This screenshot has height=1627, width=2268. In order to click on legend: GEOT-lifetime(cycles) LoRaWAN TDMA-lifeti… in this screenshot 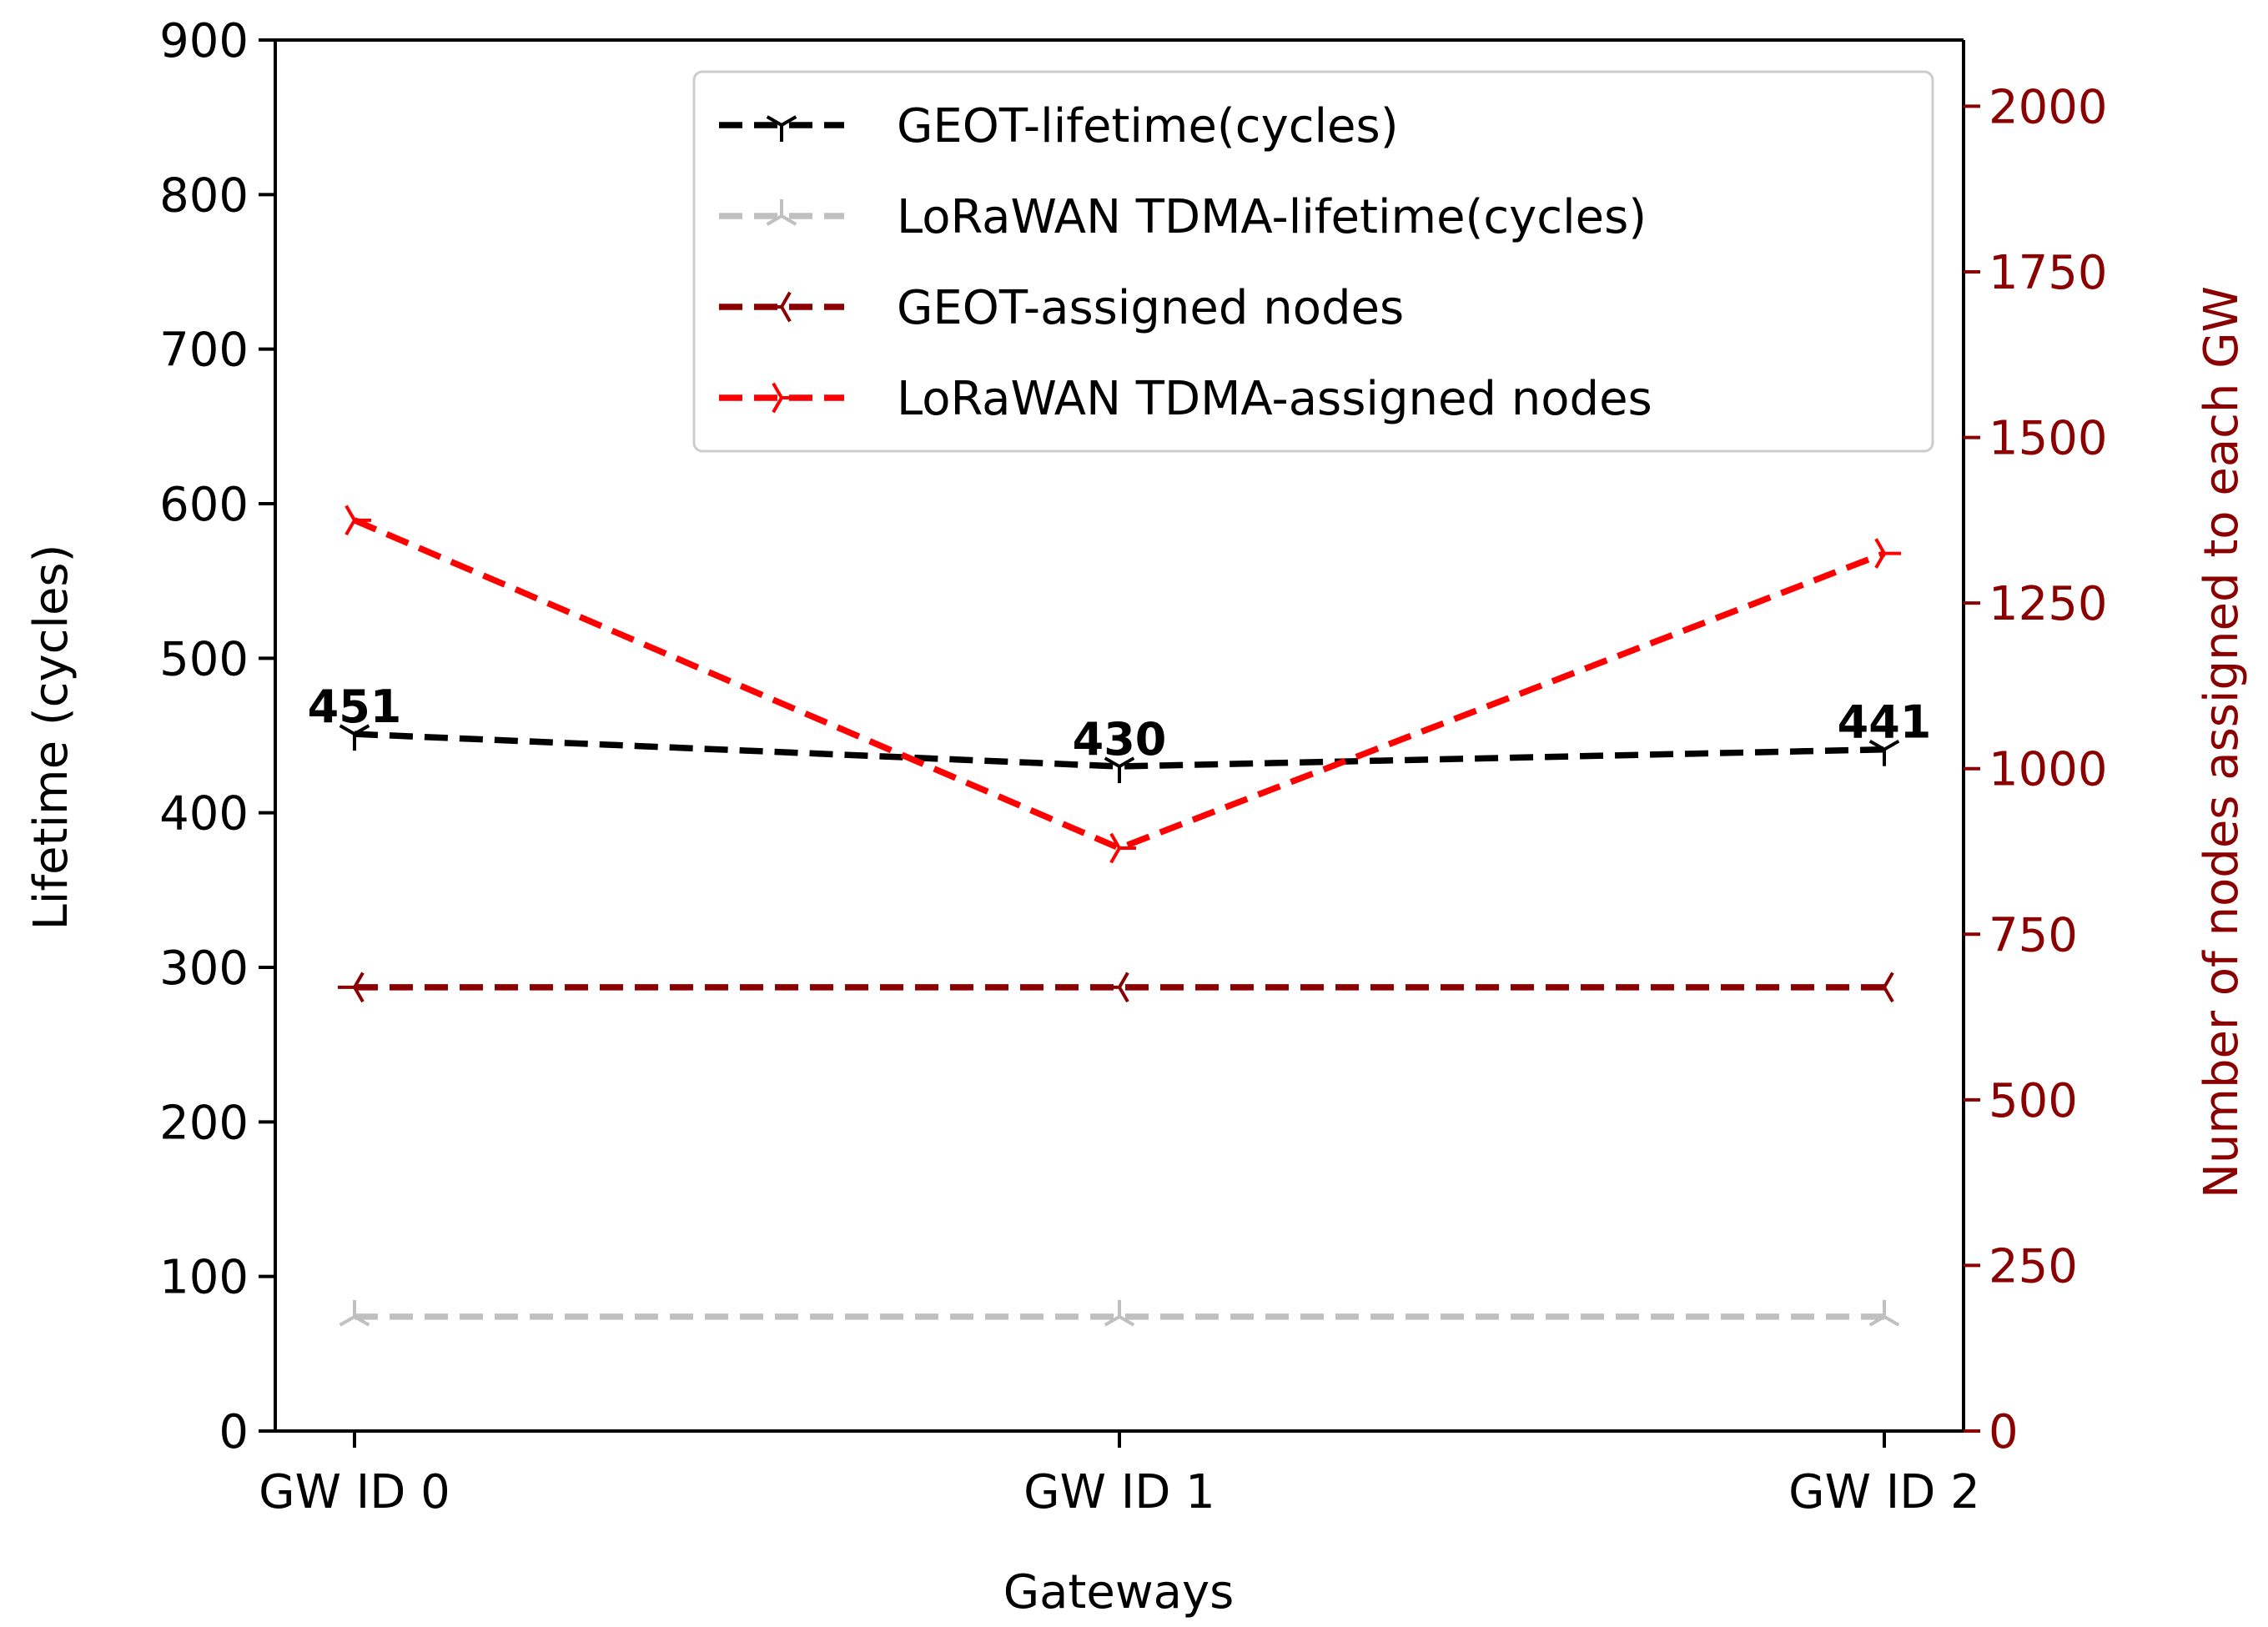, I will do `click(1313, 261)`.